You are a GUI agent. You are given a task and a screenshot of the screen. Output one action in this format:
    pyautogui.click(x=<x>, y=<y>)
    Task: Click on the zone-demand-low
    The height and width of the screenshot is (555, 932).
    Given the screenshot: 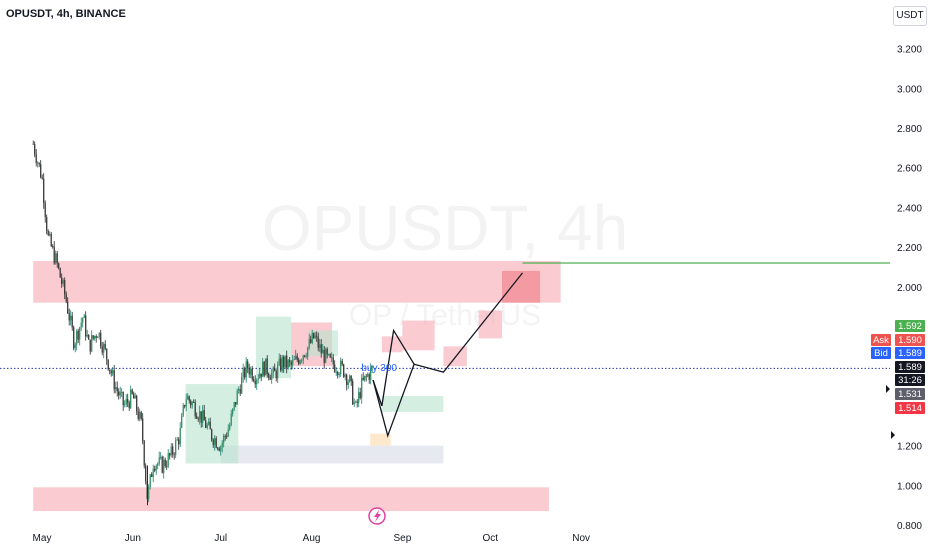 What is the action you would take?
    pyautogui.click(x=291, y=499)
    